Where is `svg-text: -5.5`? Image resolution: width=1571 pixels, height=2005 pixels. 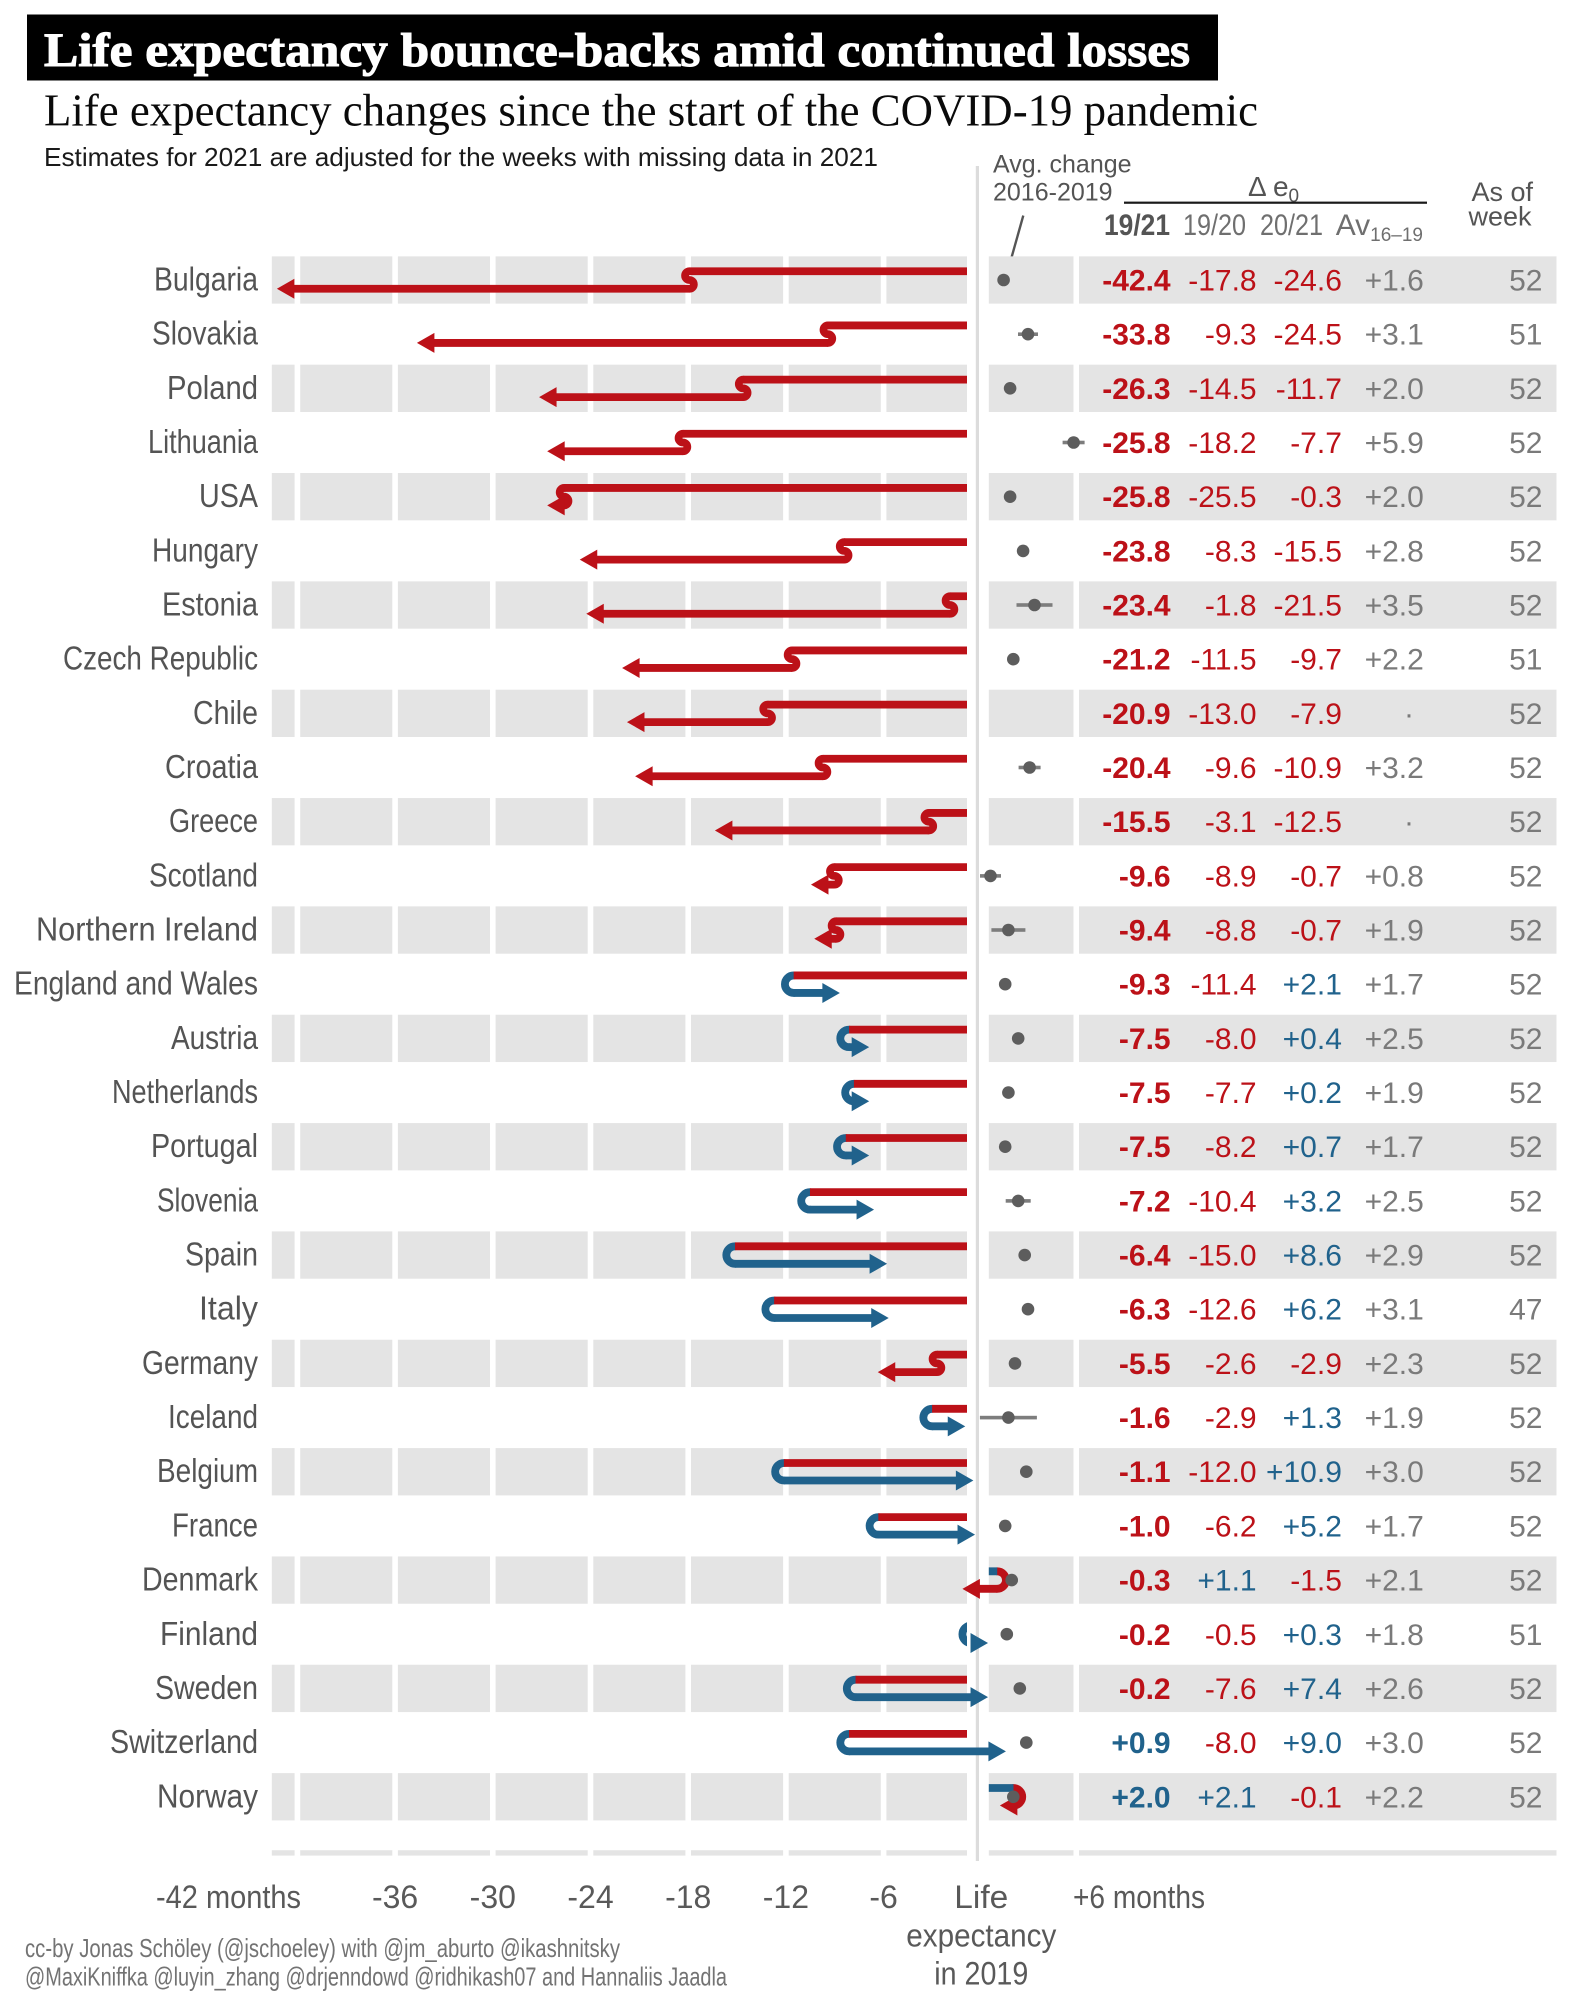 svg-text: -5.5 is located at coordinates (1145, 1364).